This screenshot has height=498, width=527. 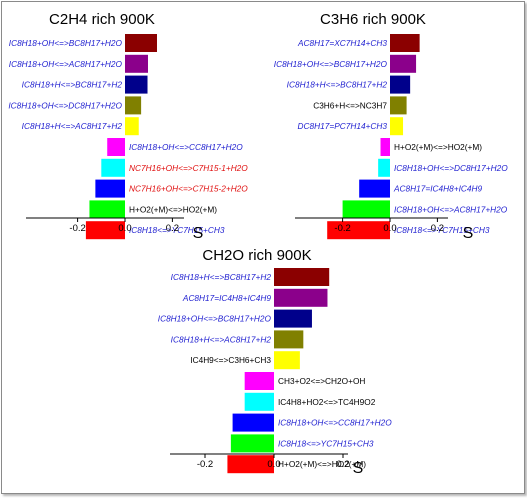 I want to click on chart-title: C3H6 rich 900K, so click(x=373, y=19).